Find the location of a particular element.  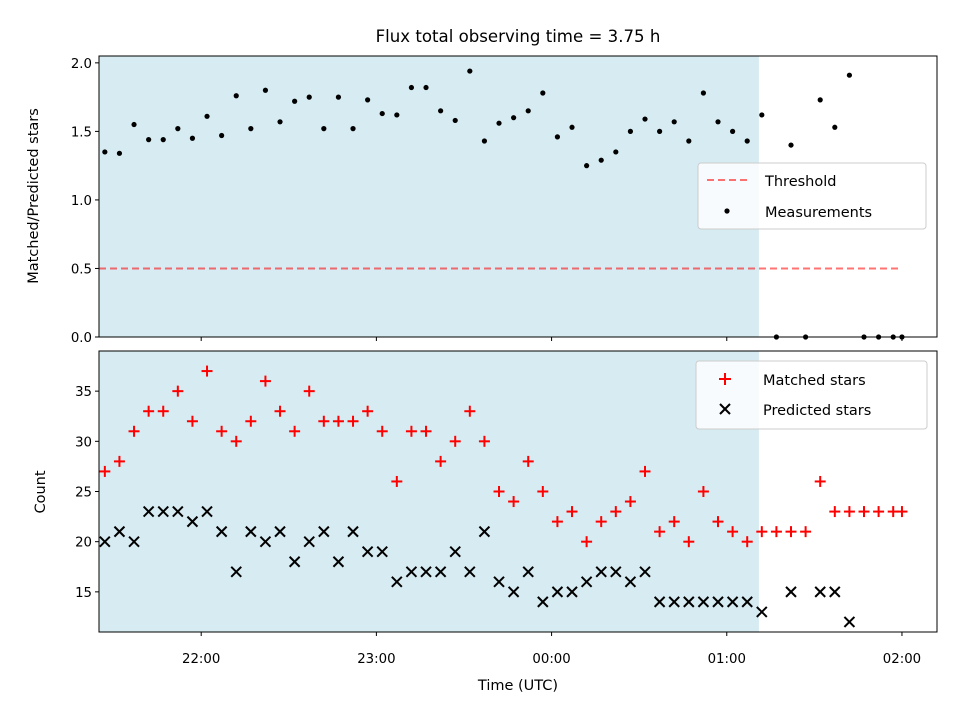

predicted-legend-label: Predicted stars is located at coordinates (817, 411).